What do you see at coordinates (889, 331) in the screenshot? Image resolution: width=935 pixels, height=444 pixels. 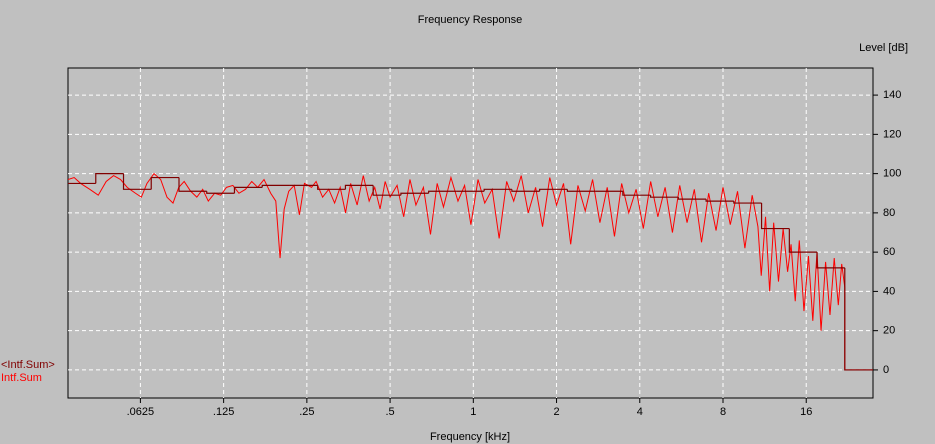 I see `y-tick-label: 20` at bounding box center [889, 331].